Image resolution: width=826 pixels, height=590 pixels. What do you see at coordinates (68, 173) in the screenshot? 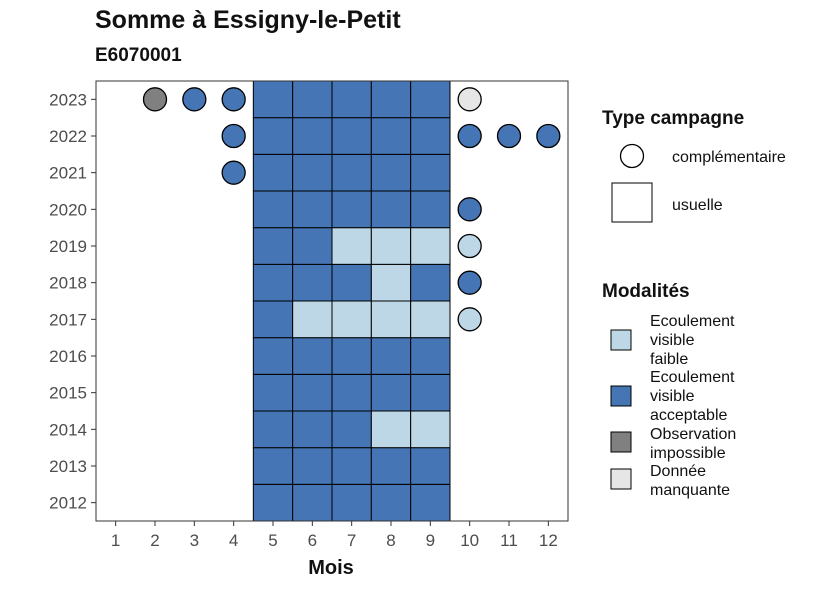
I see `y-tick-label-2021: 2021` at bounding box center [68, 173].